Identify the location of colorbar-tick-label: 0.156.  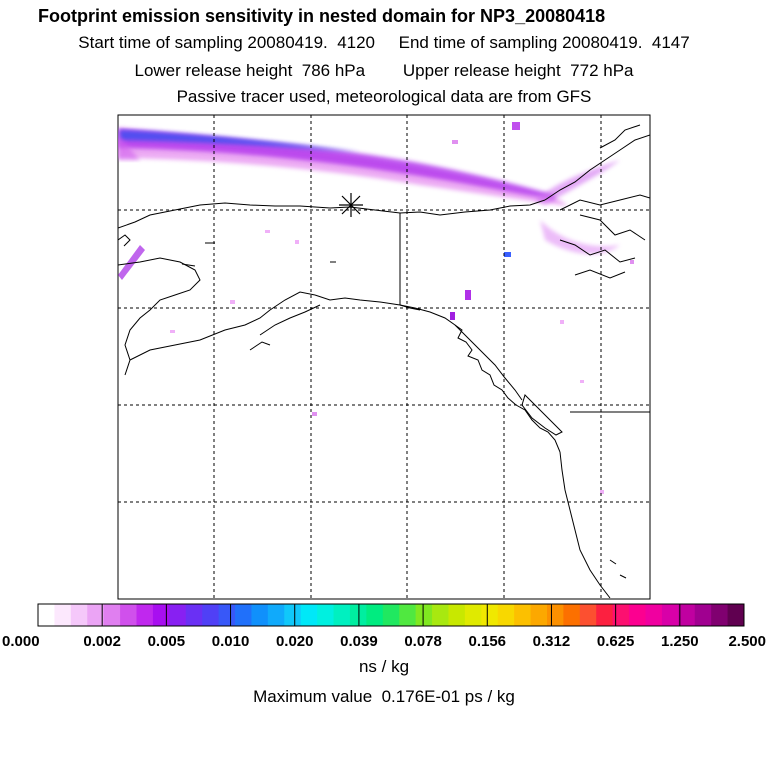
(487, 641).